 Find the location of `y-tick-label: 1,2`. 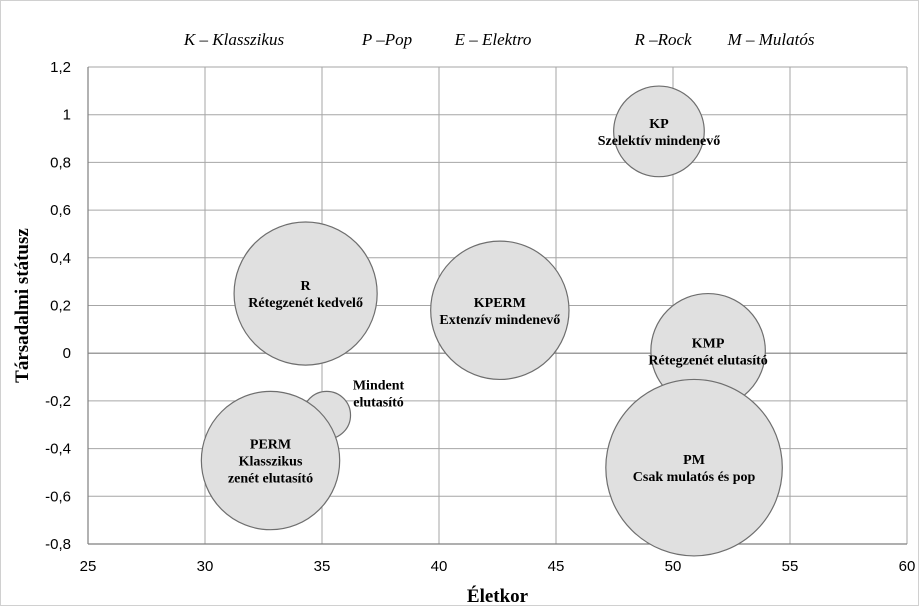

y-tick-label: 1,2 is located at coordinates (60, 67).